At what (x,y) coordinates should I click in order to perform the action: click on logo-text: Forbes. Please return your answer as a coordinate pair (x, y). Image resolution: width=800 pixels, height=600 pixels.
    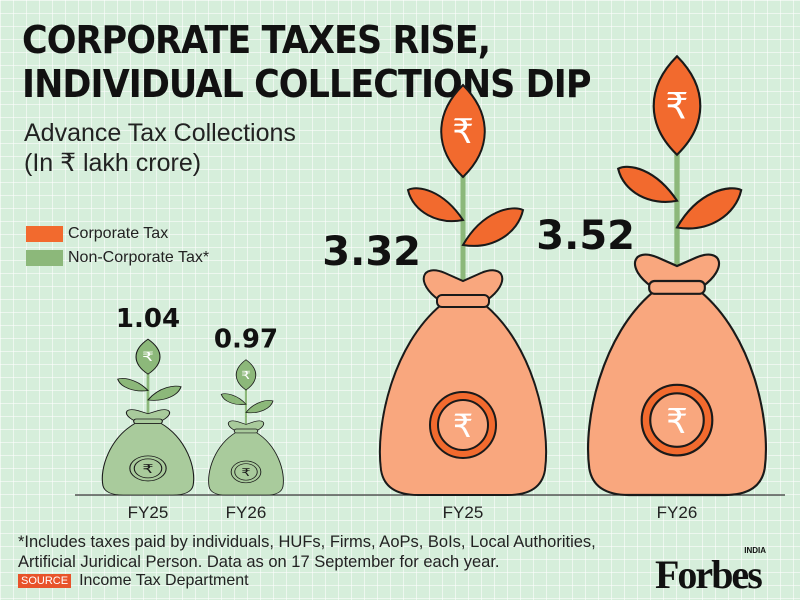
    Looking at the image, I should click on (709, 574).